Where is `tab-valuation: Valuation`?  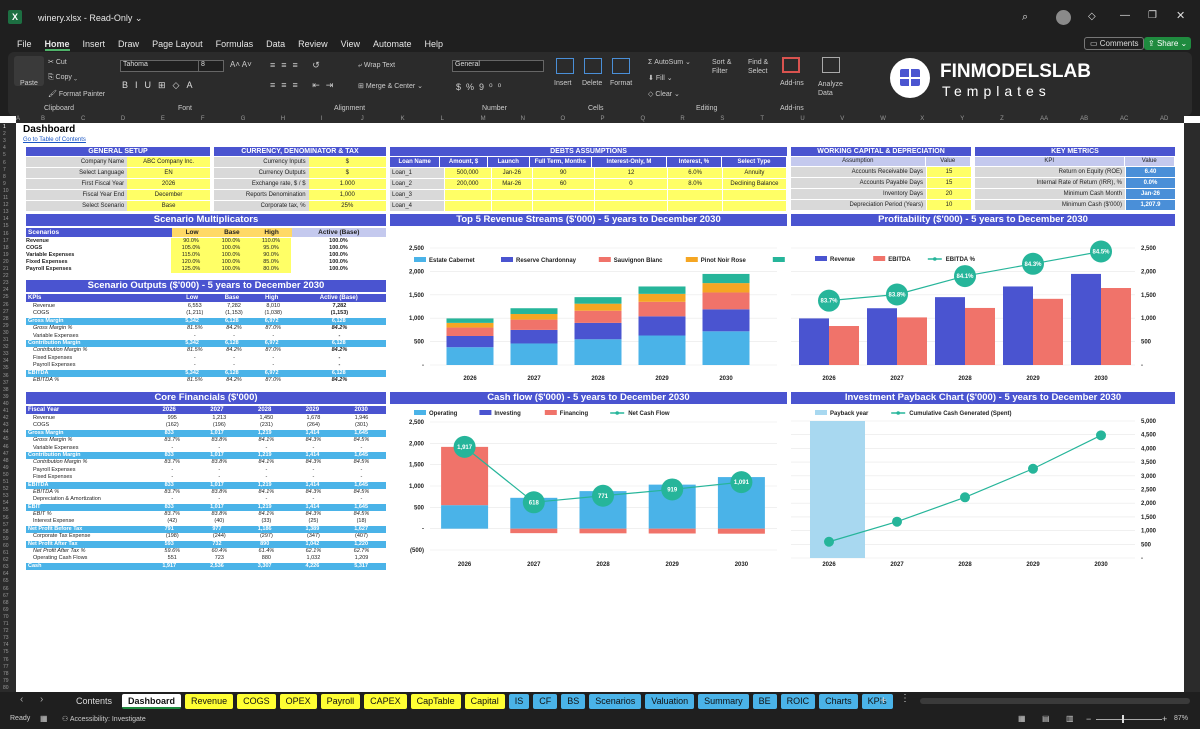 tab-valuation: Valuation is located at coordinates (670, 701).